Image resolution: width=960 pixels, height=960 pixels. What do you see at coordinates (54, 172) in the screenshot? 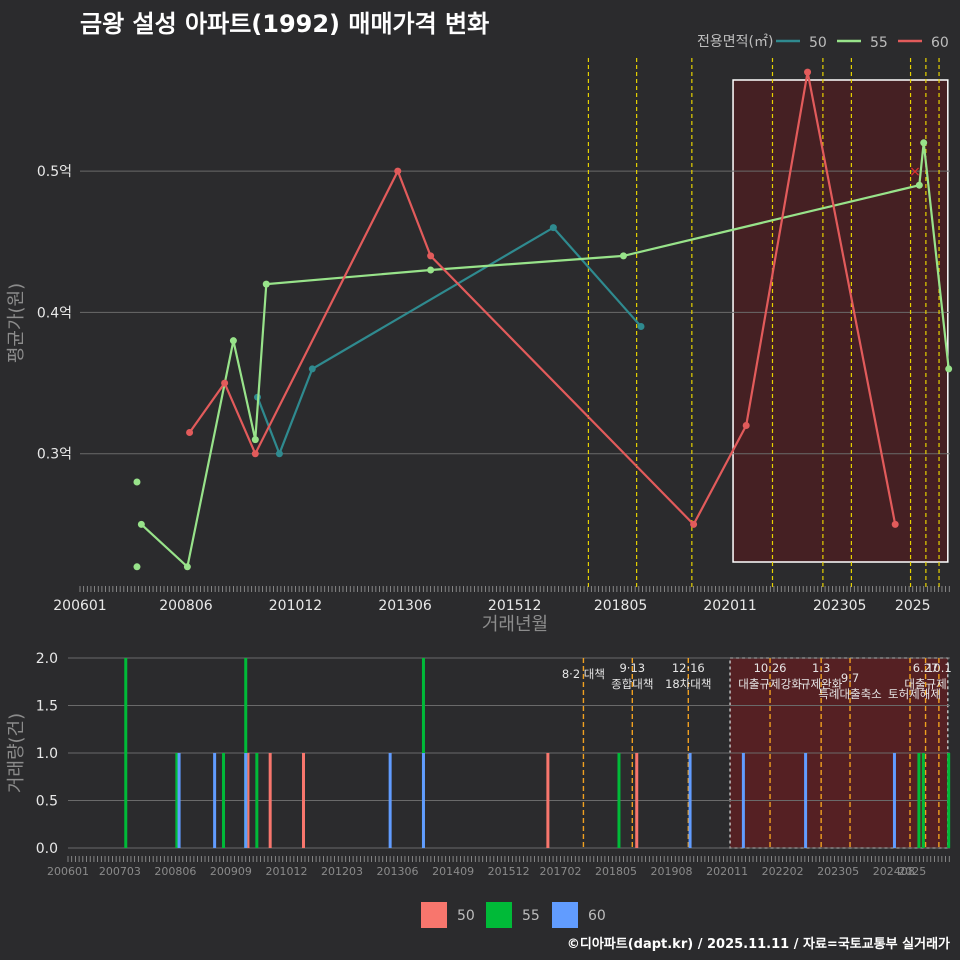
I see `y-tick-label: 0.5억` at bounding box center [54, 172].